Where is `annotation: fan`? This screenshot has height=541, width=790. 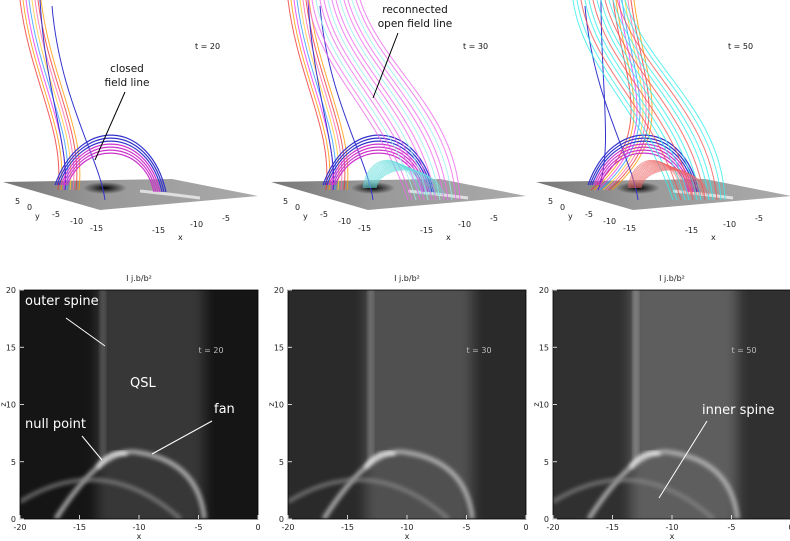 annotation: fan is located at coordinates (224, 409).